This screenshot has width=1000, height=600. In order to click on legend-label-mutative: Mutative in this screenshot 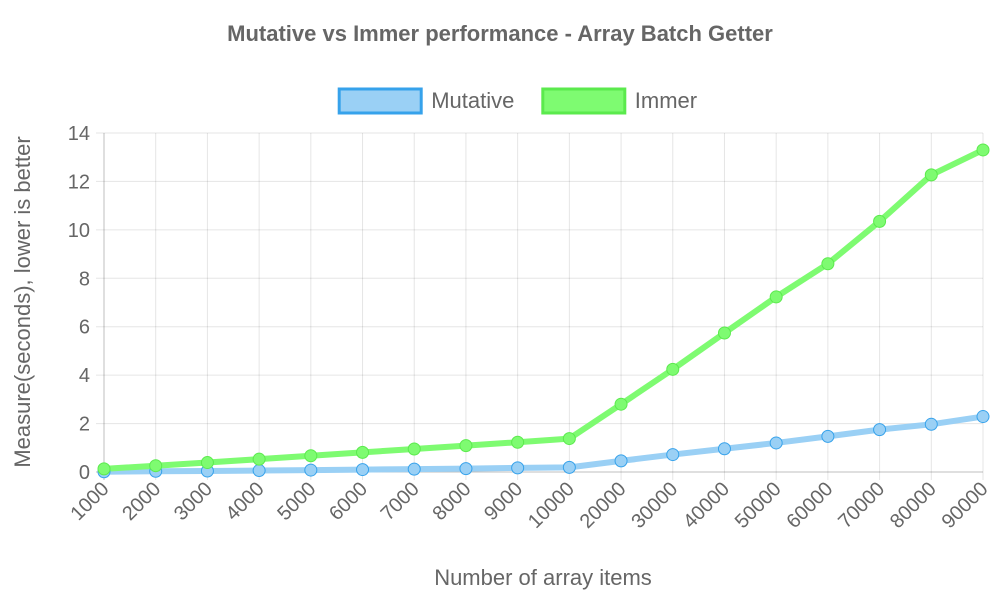, I will do `click(472, 100)`.